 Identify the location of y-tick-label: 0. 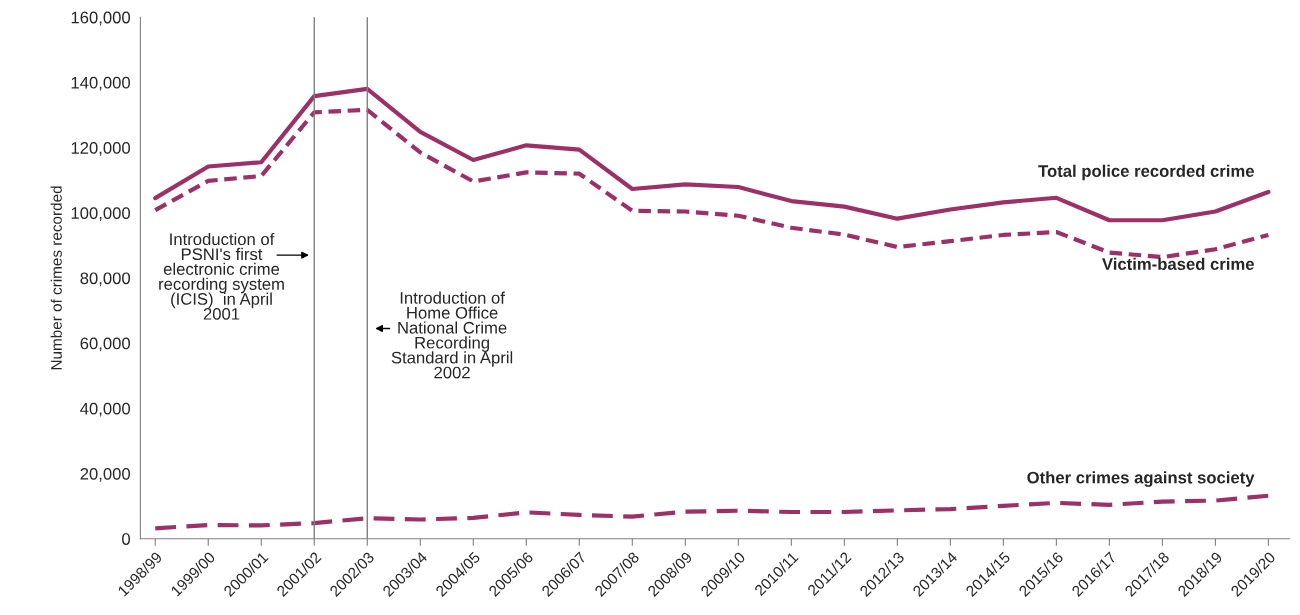
(126, 539).